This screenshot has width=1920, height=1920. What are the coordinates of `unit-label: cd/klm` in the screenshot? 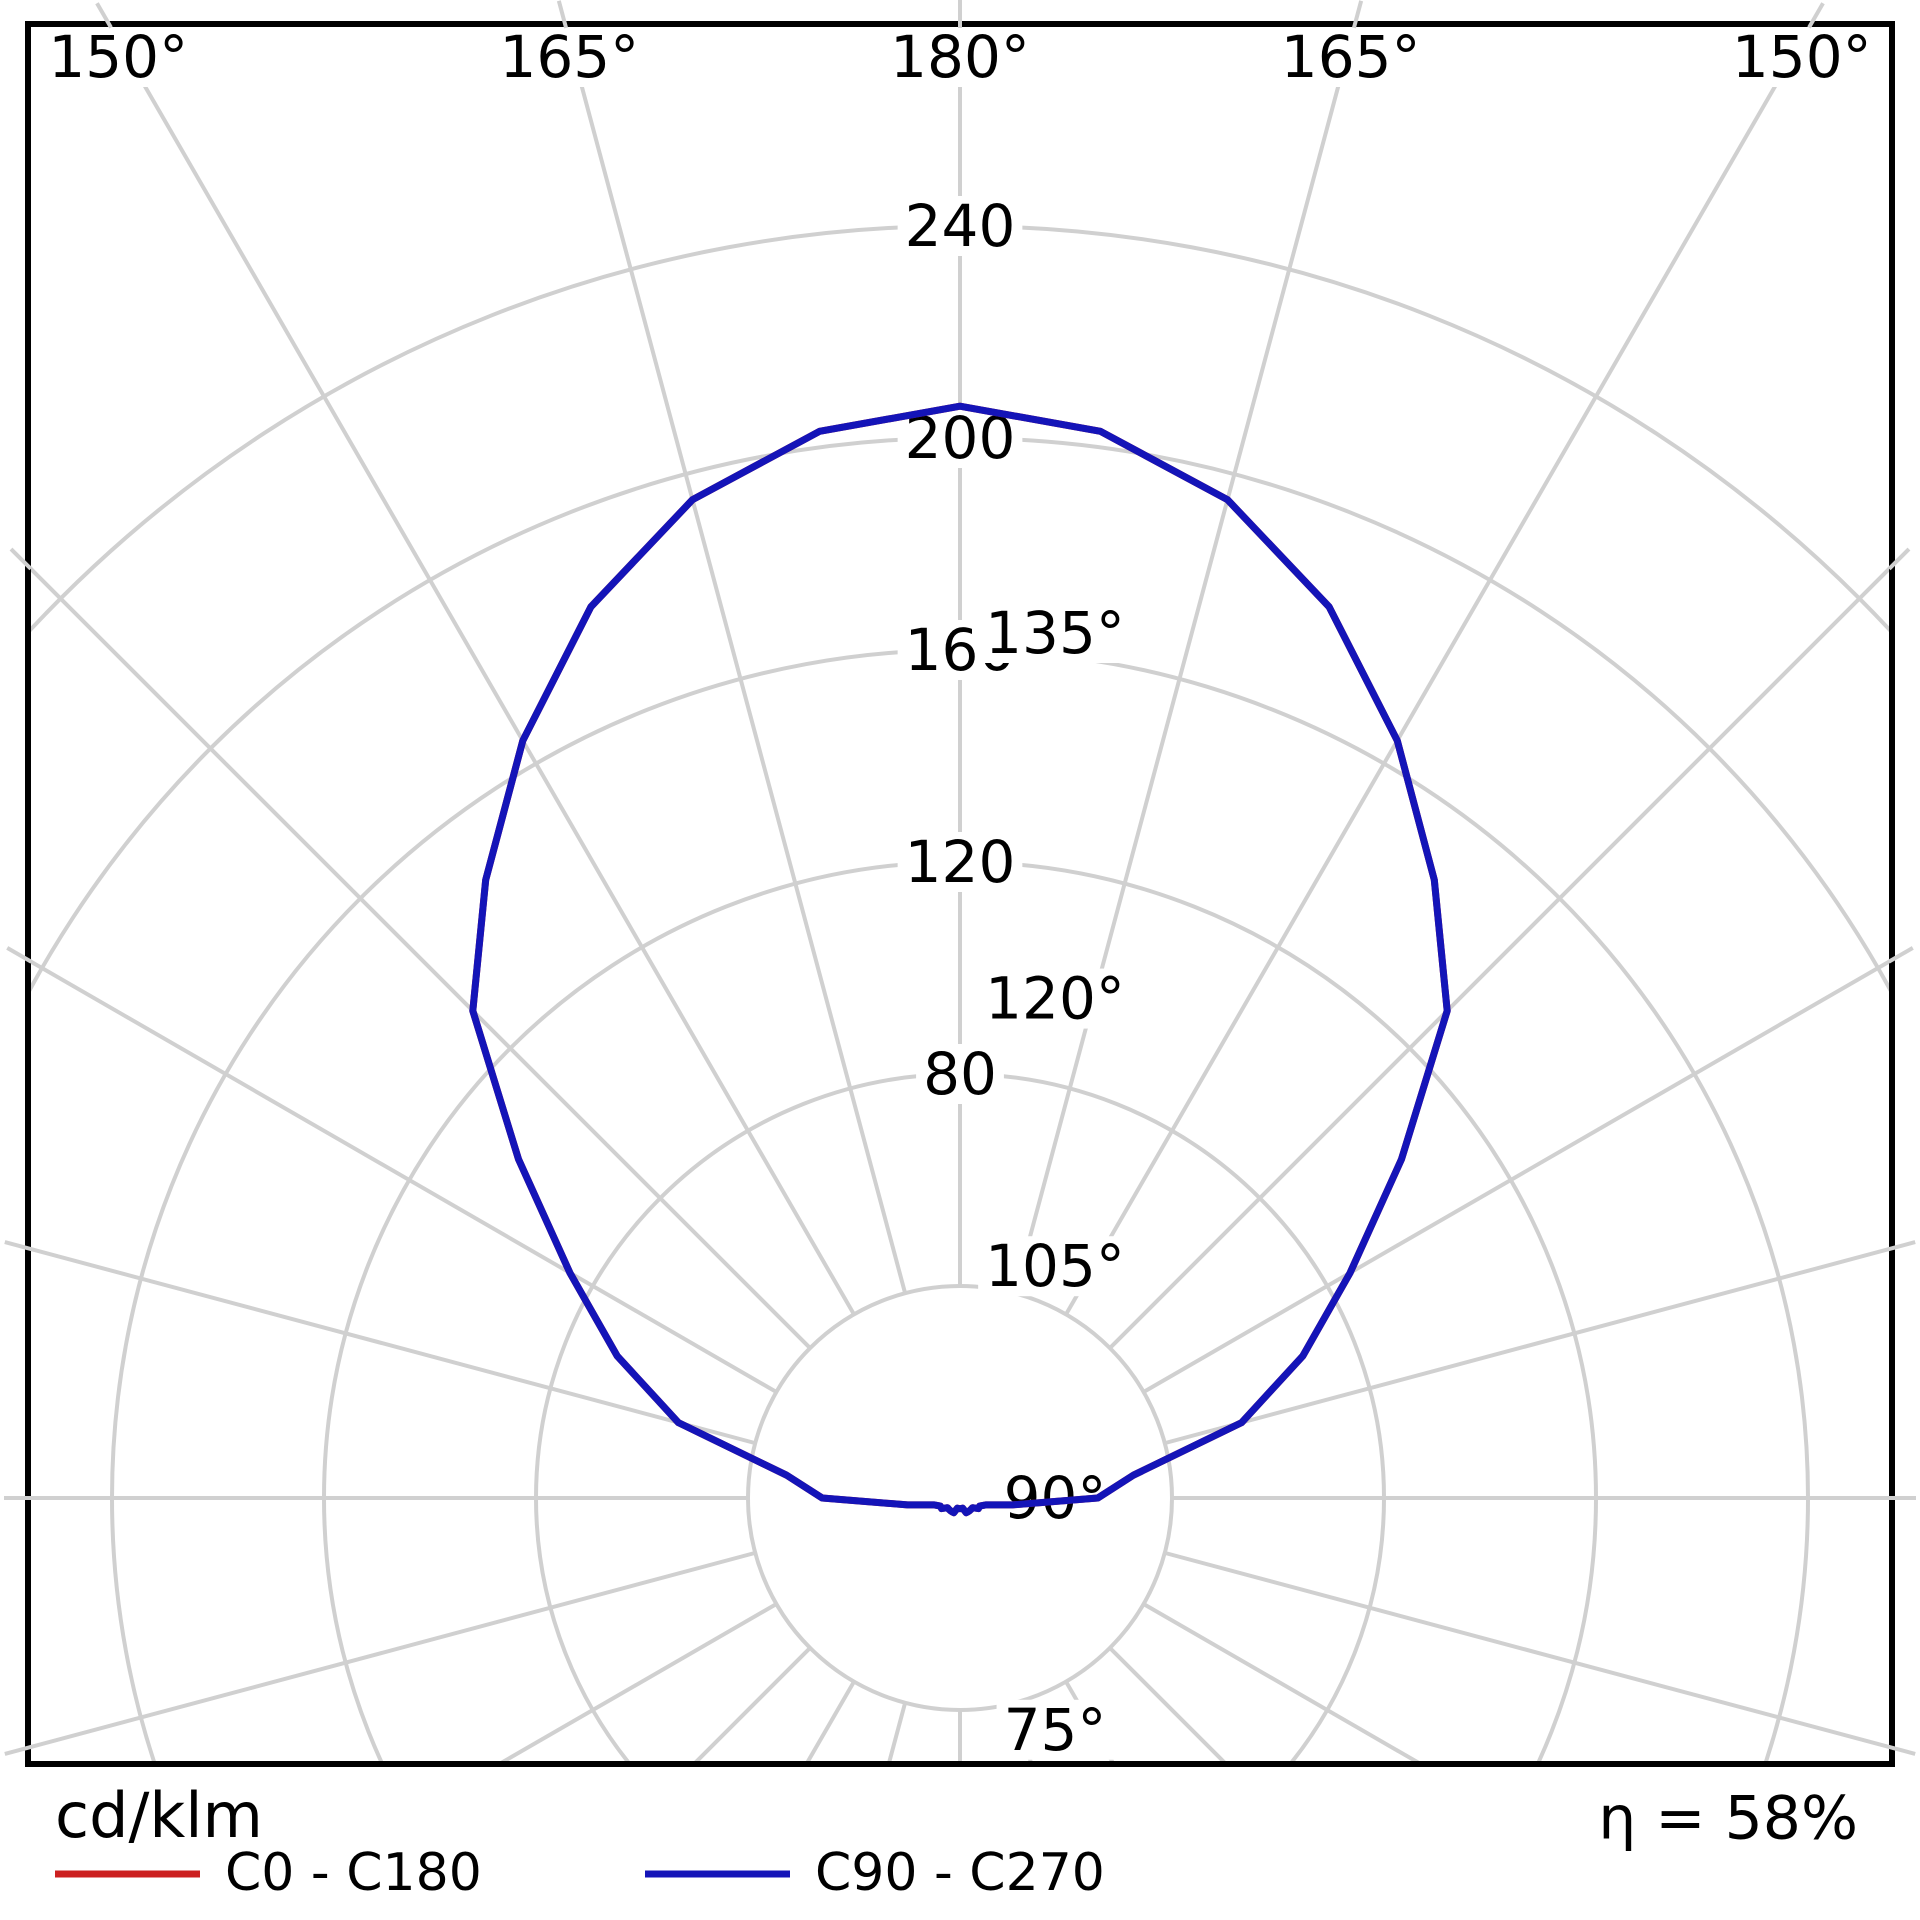 It's located at (159, 1815).